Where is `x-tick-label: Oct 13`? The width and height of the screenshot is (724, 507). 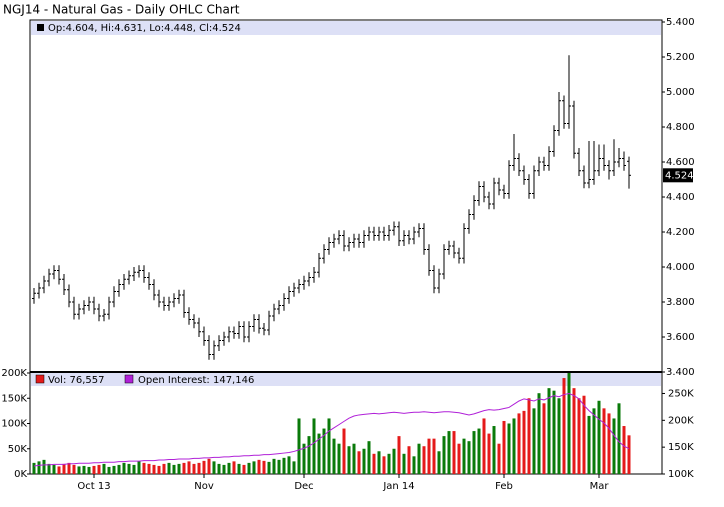 x-tick-label: Oct 13 is located at coordinates (93, 486).